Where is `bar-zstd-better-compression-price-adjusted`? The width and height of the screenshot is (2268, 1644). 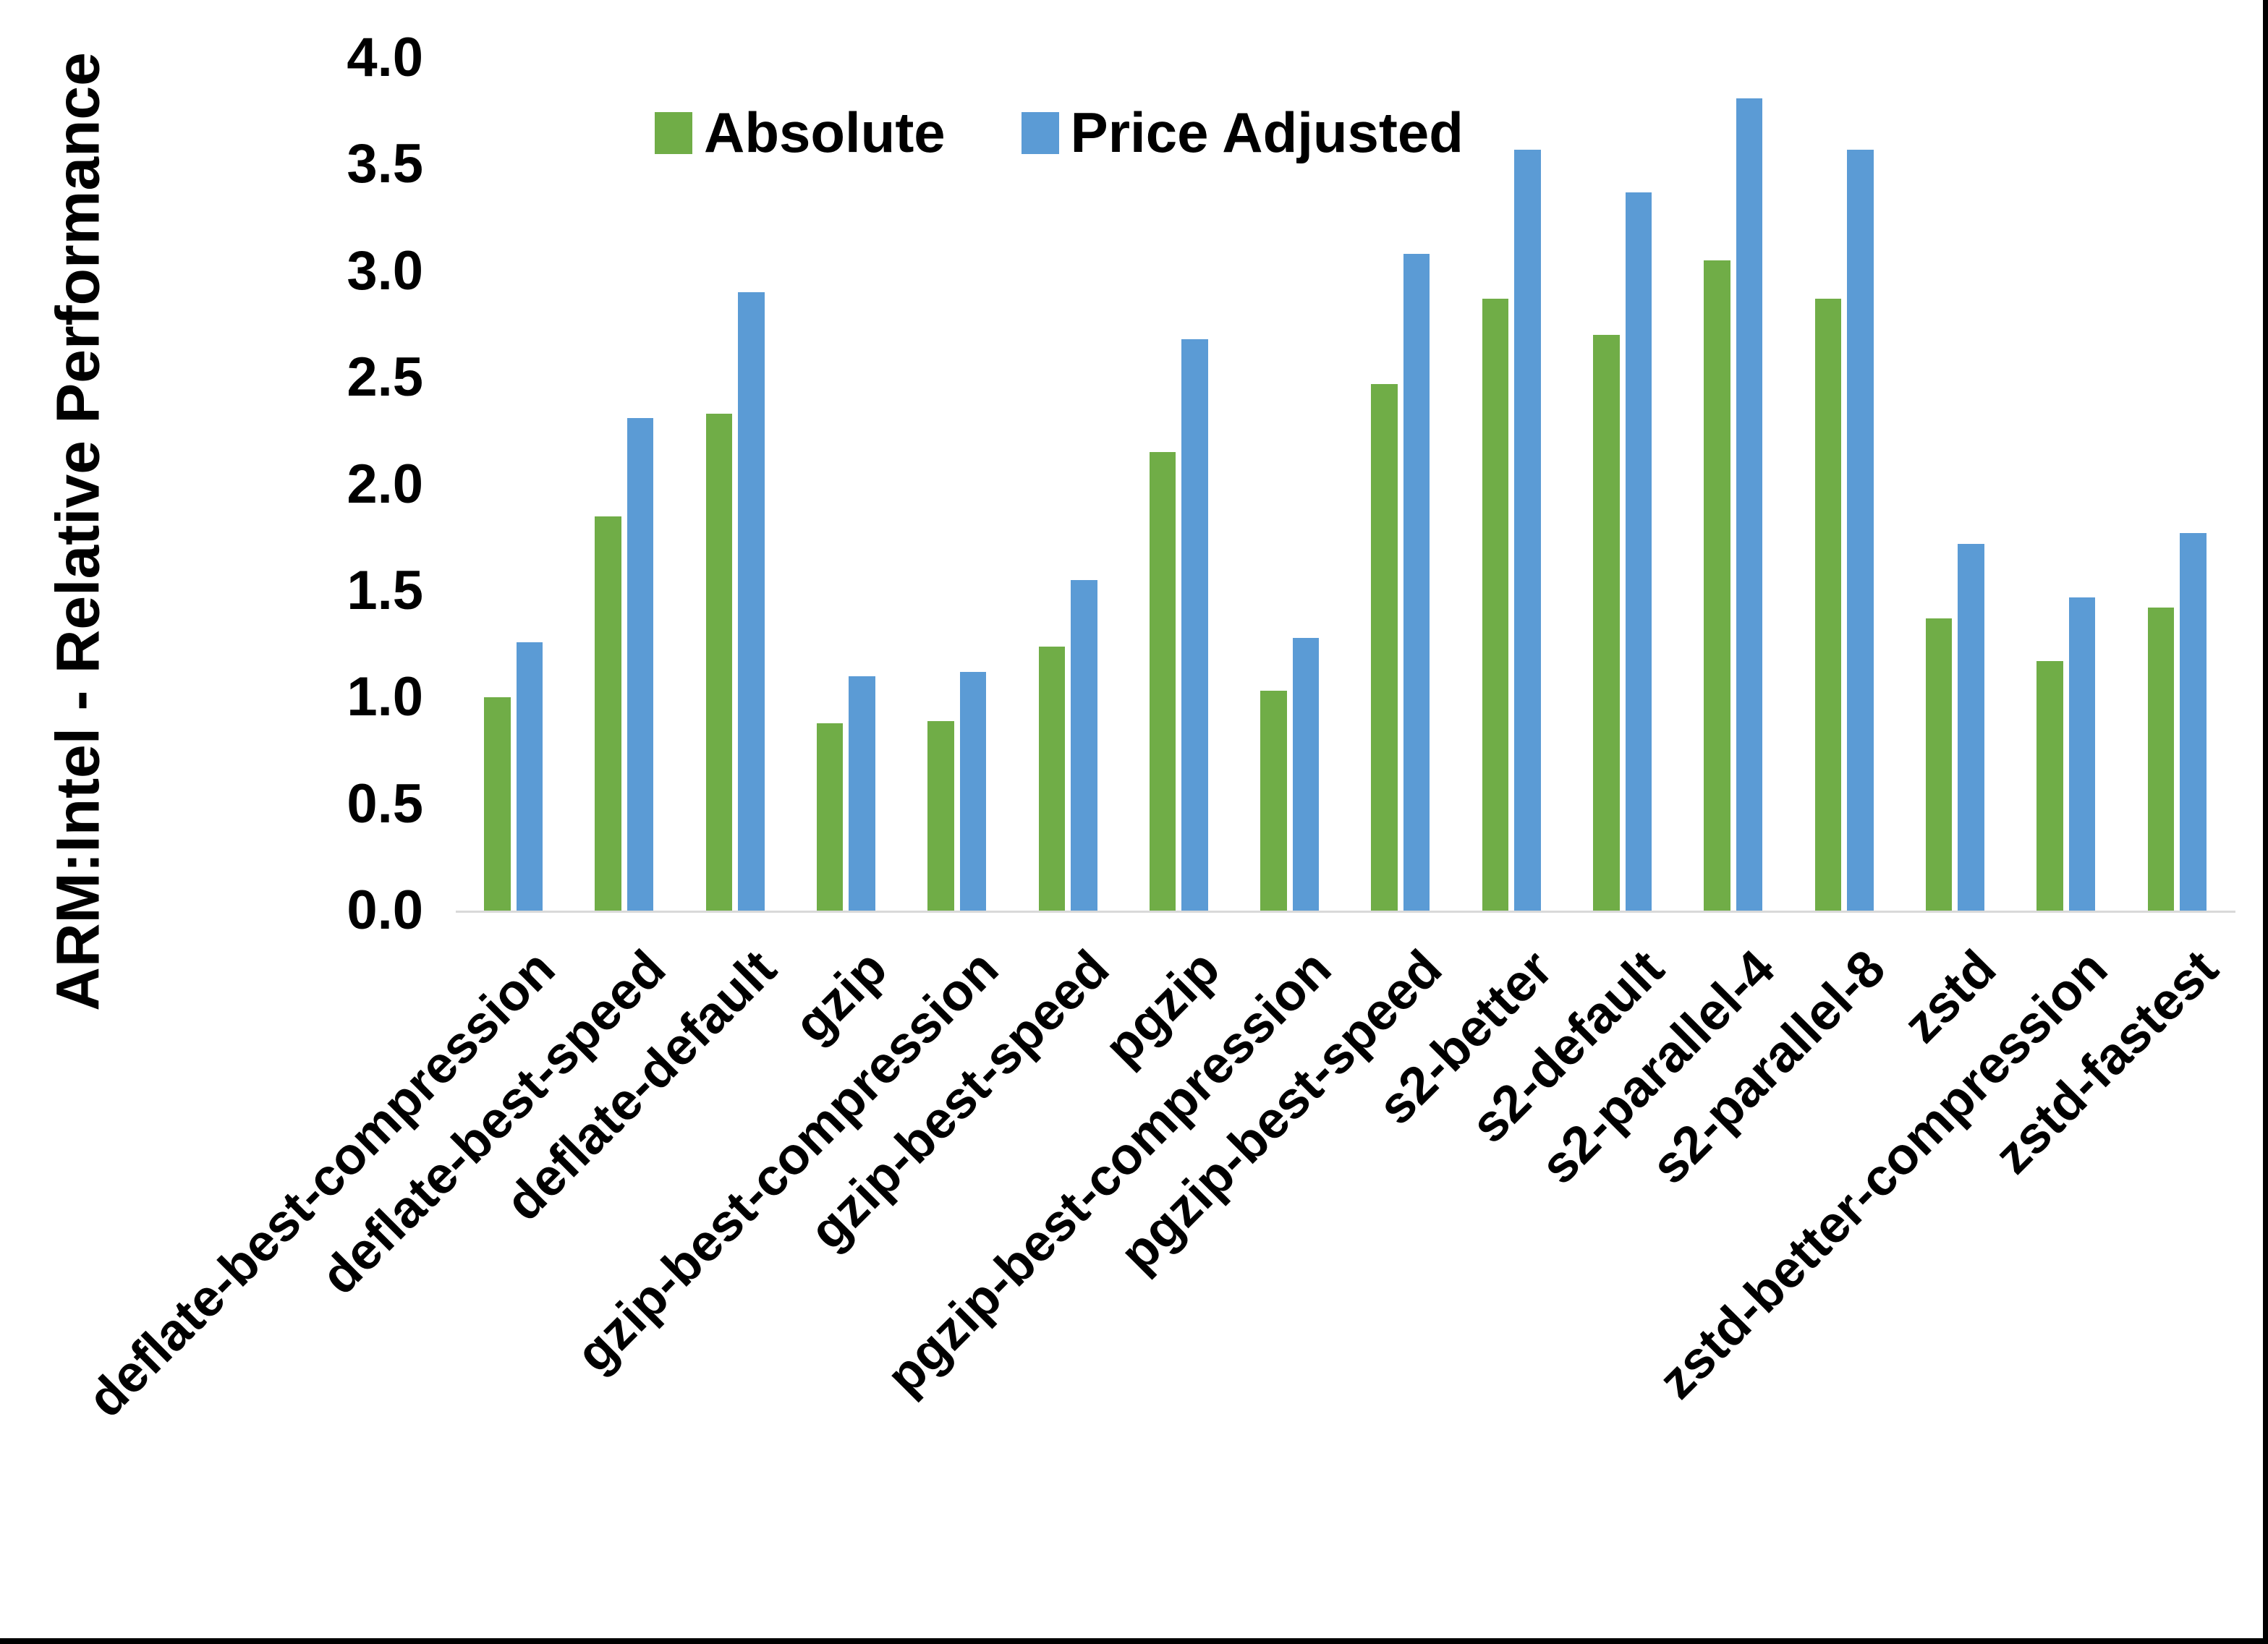 bar-zstd-better-compression-price-adjusted is located at coordinates (2082, 754).